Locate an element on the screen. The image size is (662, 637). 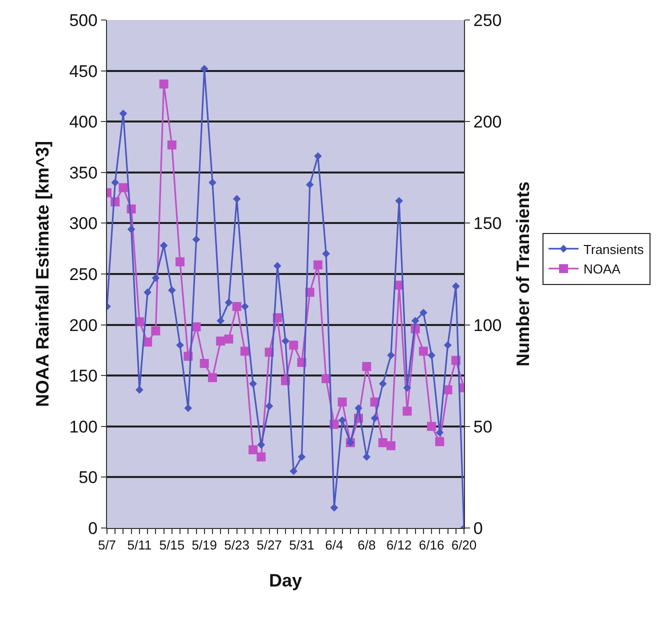
y-tick-label: 50 is located at coordinates (88, 478).